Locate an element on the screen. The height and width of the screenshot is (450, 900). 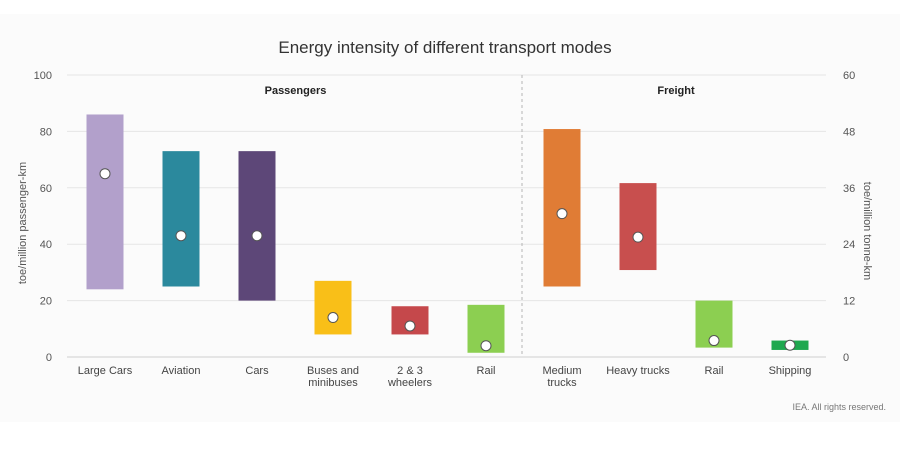
right-axis-label: toe/million tonne-km is located at coordinates (867, 231).